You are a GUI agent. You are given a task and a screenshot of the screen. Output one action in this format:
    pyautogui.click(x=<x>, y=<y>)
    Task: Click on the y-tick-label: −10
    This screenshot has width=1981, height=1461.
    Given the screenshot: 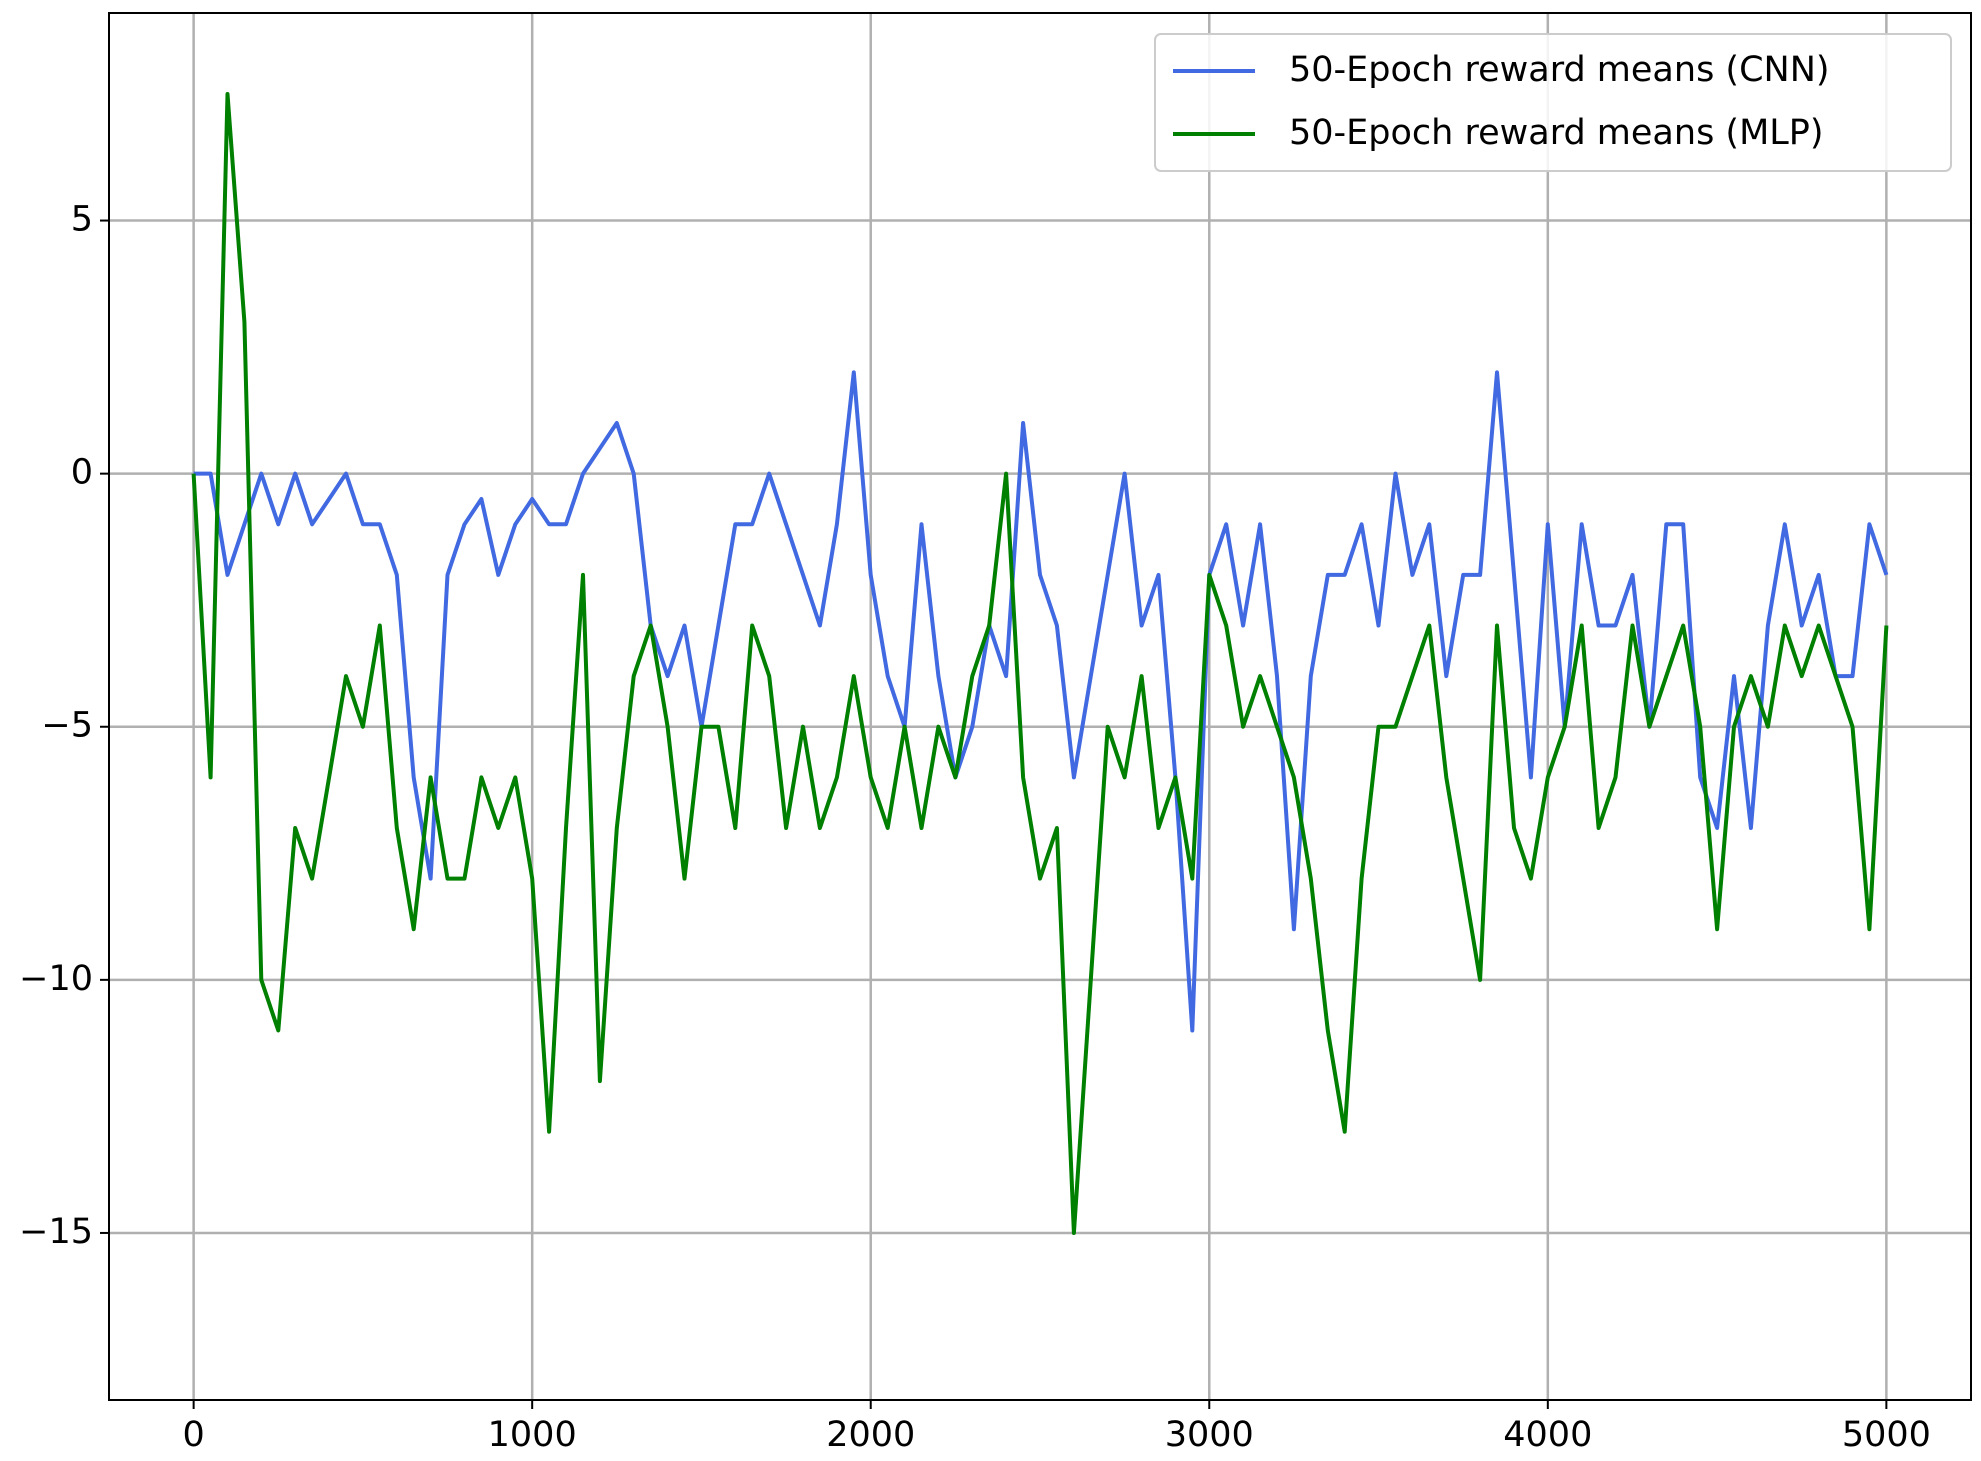 What is the action you would take?
    pyautogui.click(x=56, y=979)
    